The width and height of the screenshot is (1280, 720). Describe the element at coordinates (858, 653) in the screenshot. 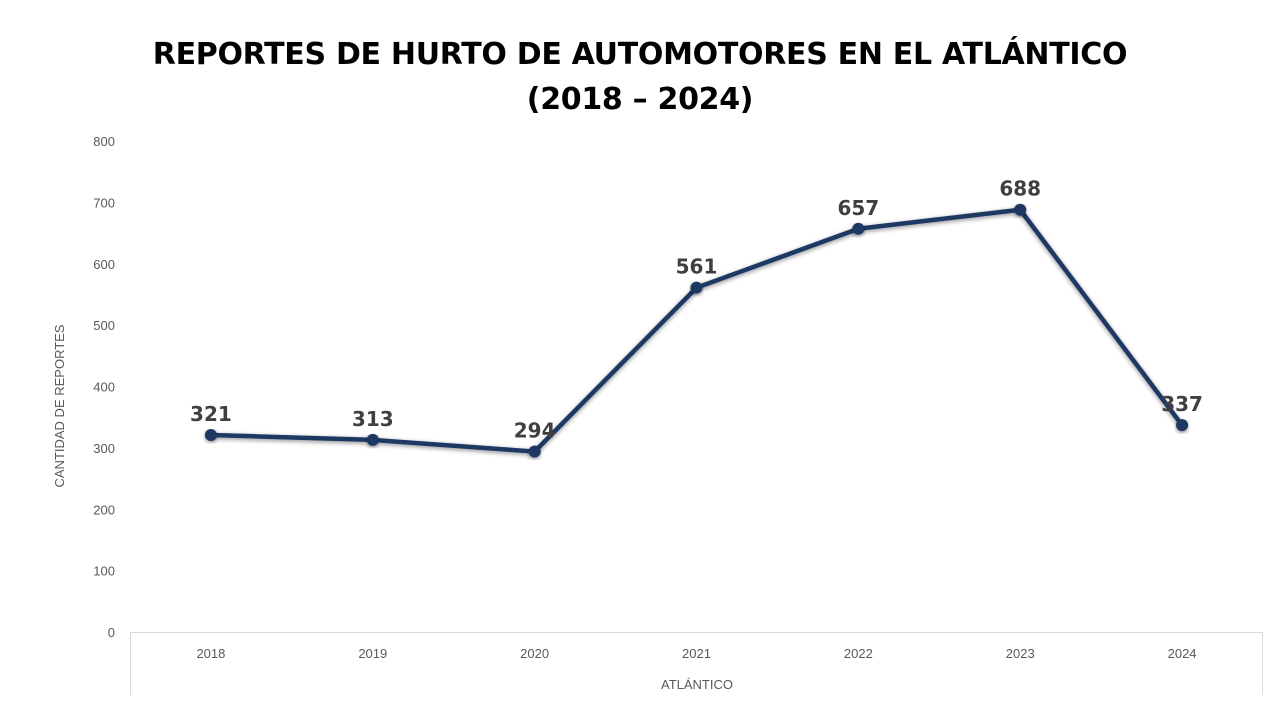

I see `x-tick-label: 2022` at that location.